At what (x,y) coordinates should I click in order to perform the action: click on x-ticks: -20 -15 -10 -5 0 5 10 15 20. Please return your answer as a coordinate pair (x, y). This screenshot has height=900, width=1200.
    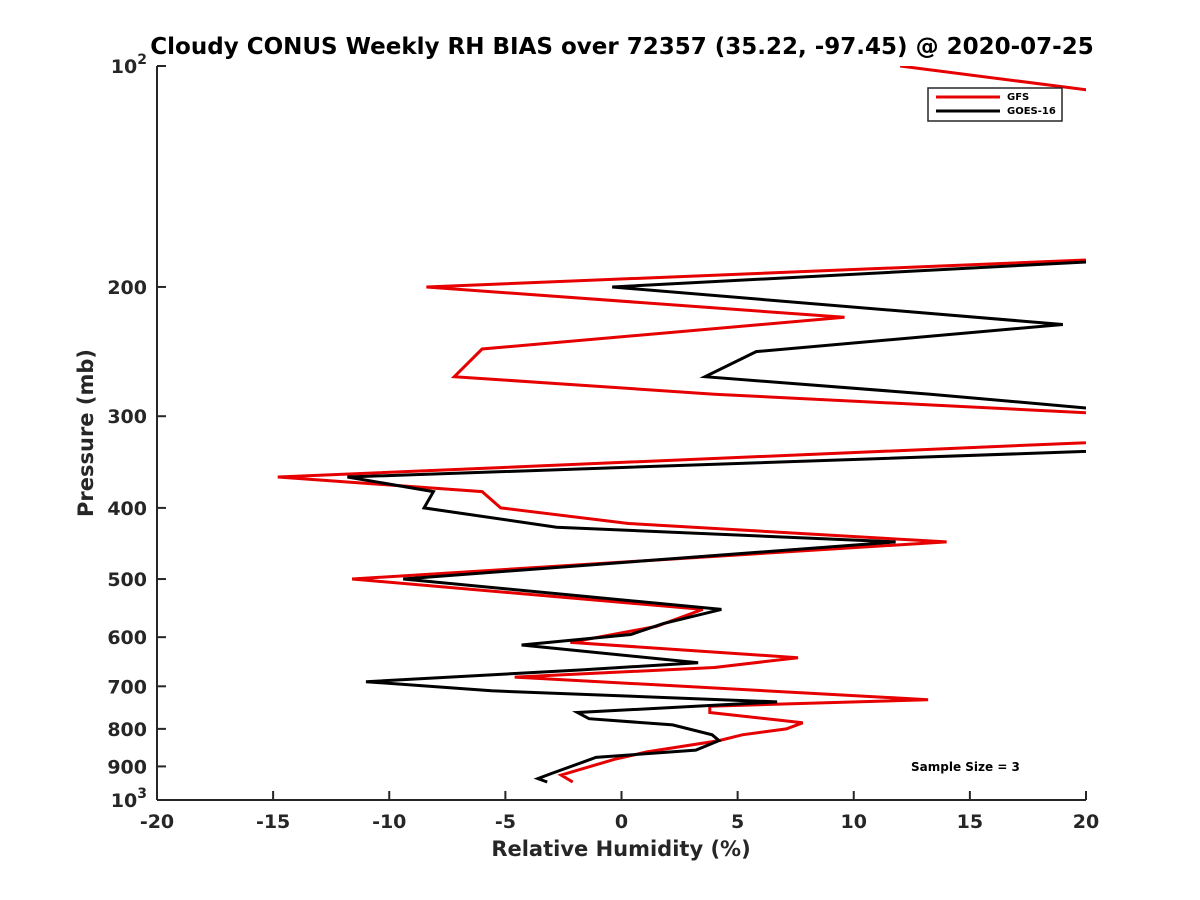
    Looking at the image, I should click on (619, 812).